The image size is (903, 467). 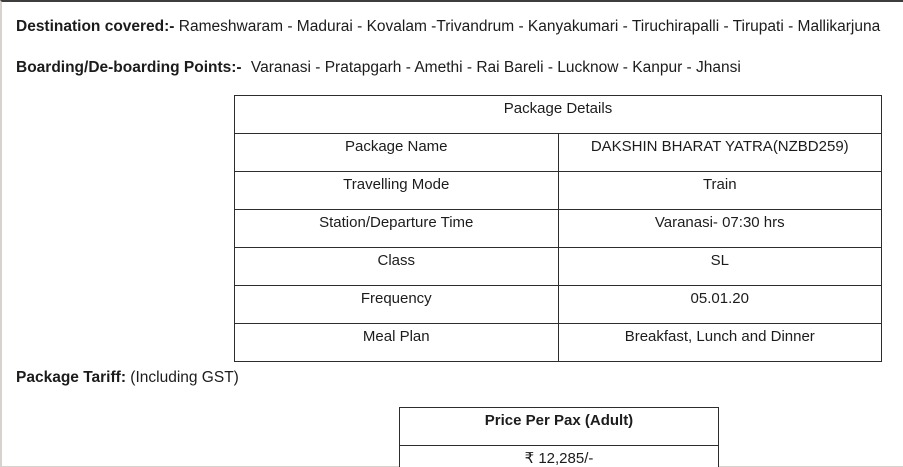 What do you see at coordinates (719, 228) in the screenshot?
I see `row-value-station-departure-time: Varanasi- 07:30 hrs` at bounding box center [719, 228].